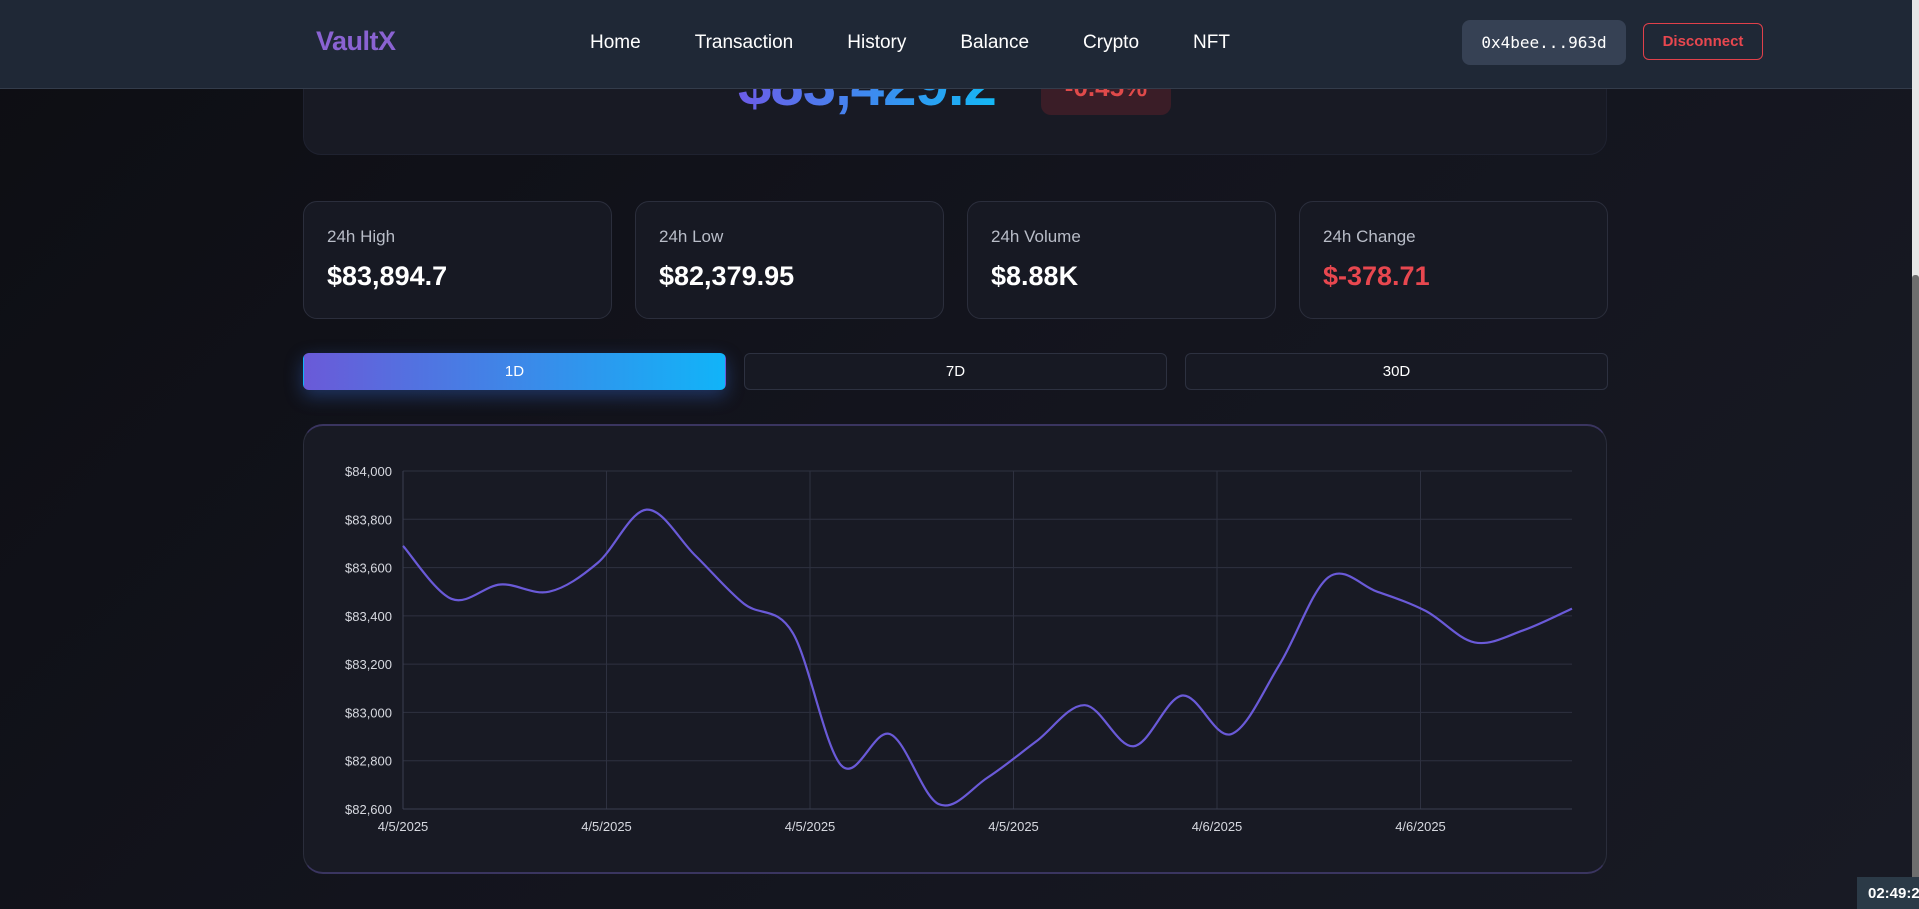 This screenshot has height=909, width=1919. What do you see at coordinates (368, 809) in the screenshot?
I see `y-tick-label: $82,600` at bounding box center [368, 809].